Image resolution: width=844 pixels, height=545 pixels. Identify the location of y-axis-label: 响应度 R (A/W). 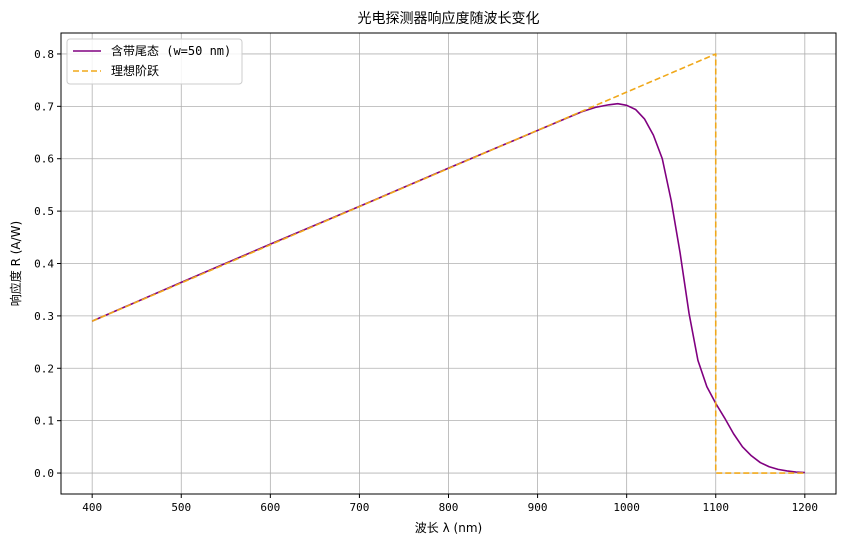
(15, 263).